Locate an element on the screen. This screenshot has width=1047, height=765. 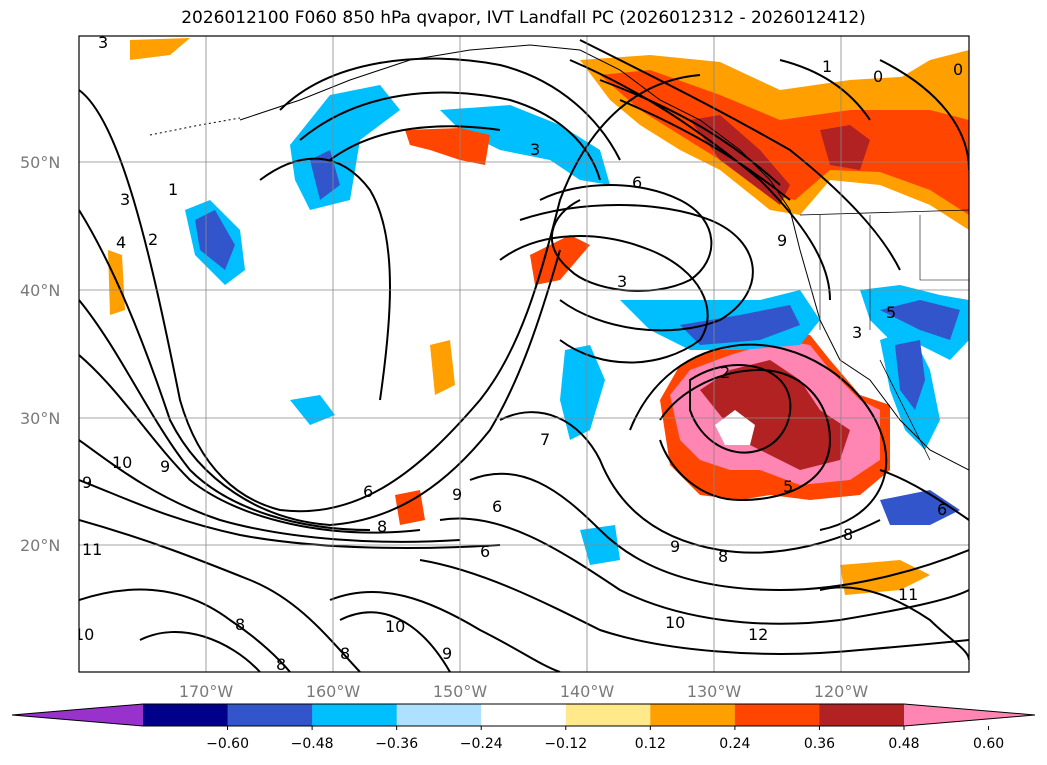
lat-label-20n: 20°N is located at coordinates (40, 545).